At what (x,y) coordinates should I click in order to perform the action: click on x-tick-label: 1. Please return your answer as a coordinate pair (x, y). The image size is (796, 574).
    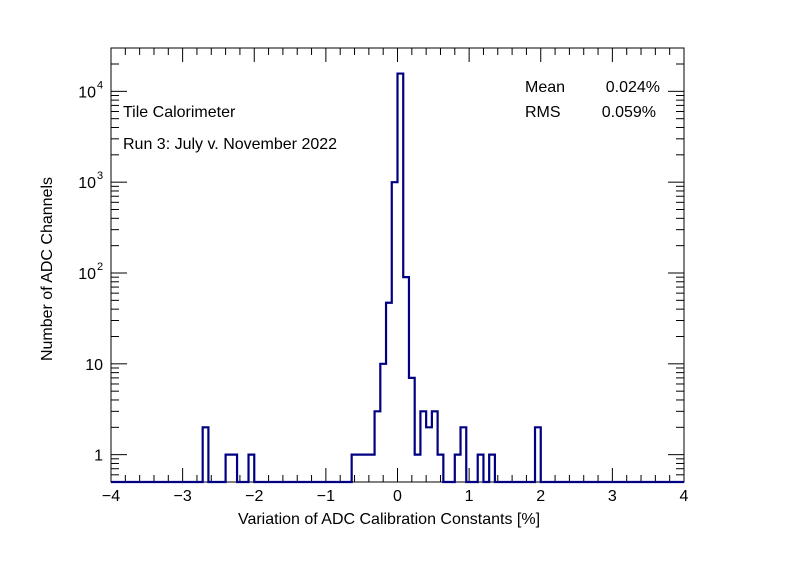
    Looking at the image, I should click on (469, 496).